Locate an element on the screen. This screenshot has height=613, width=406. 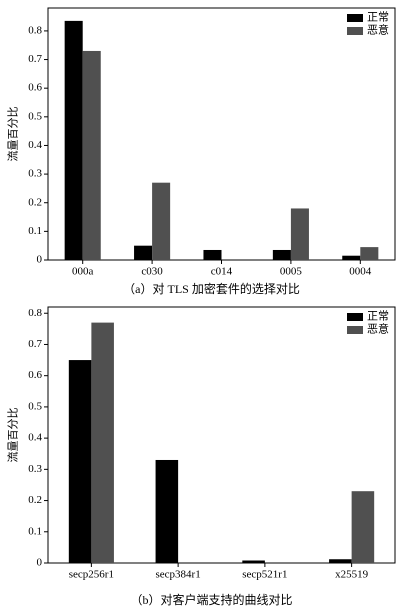
x-tick-label: 000a is located at coordinates (83, 272).